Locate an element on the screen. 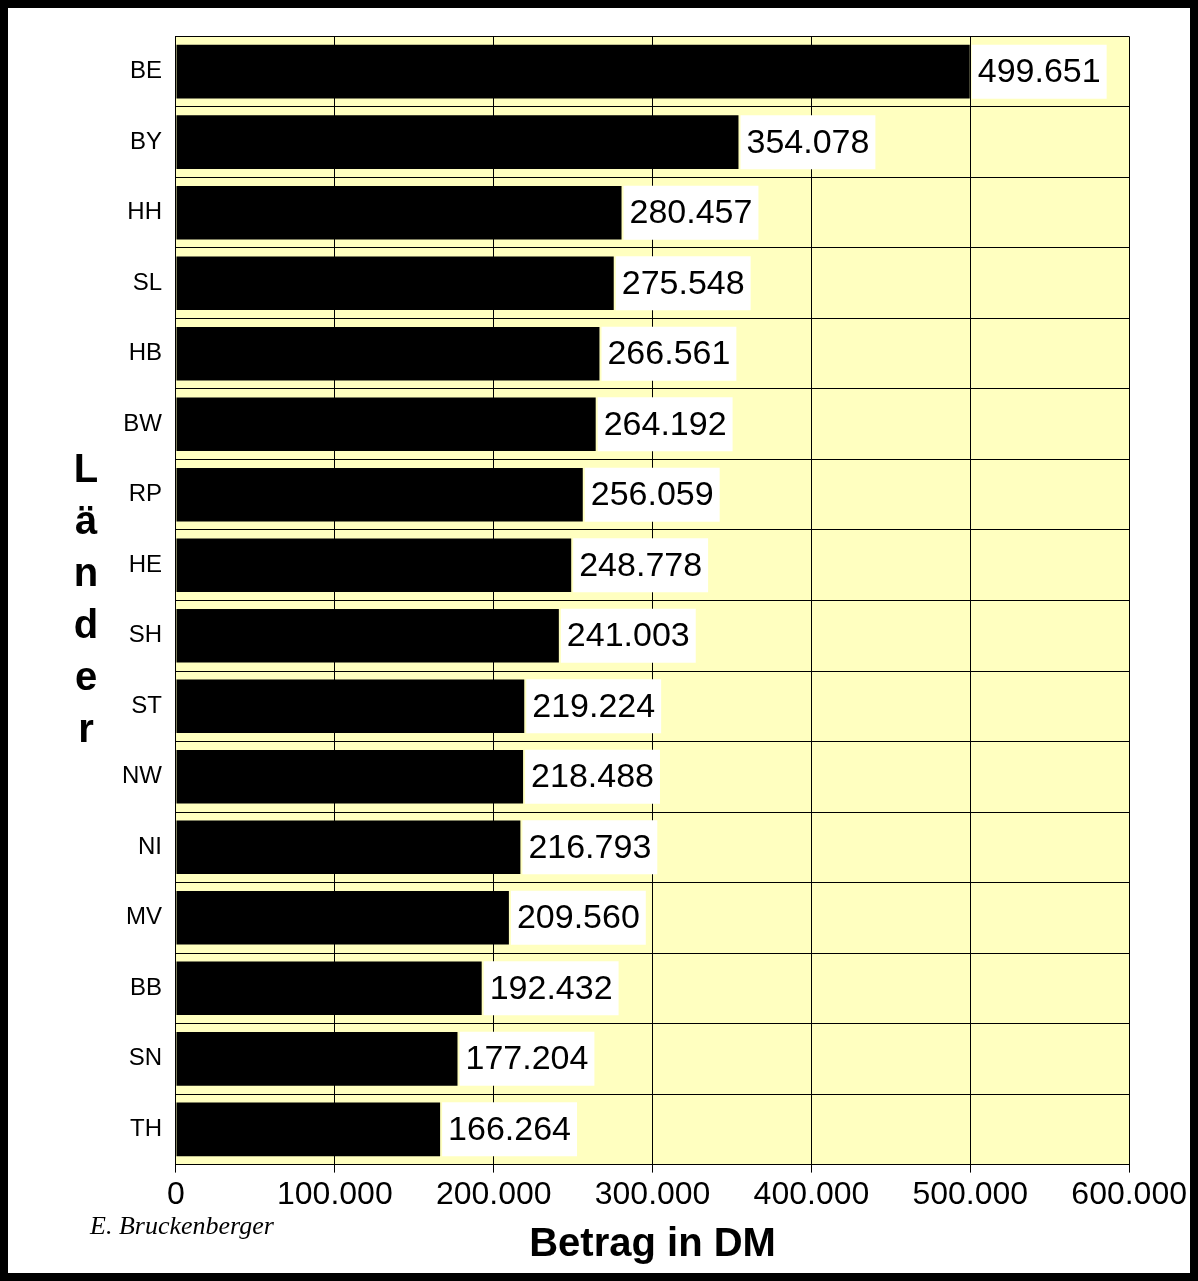 Image resolution: width=1198 pixels, height=1281 pixels. data-label: 218.488 is located at coordinates (592, 775).